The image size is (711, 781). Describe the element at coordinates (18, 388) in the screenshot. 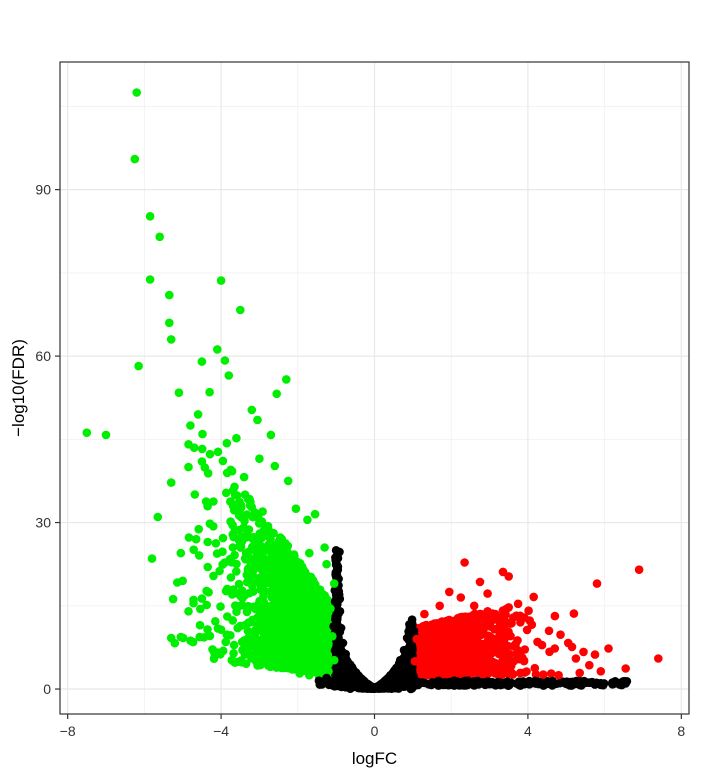

I see `y-axis-title: −log10(FDR)` at that location.